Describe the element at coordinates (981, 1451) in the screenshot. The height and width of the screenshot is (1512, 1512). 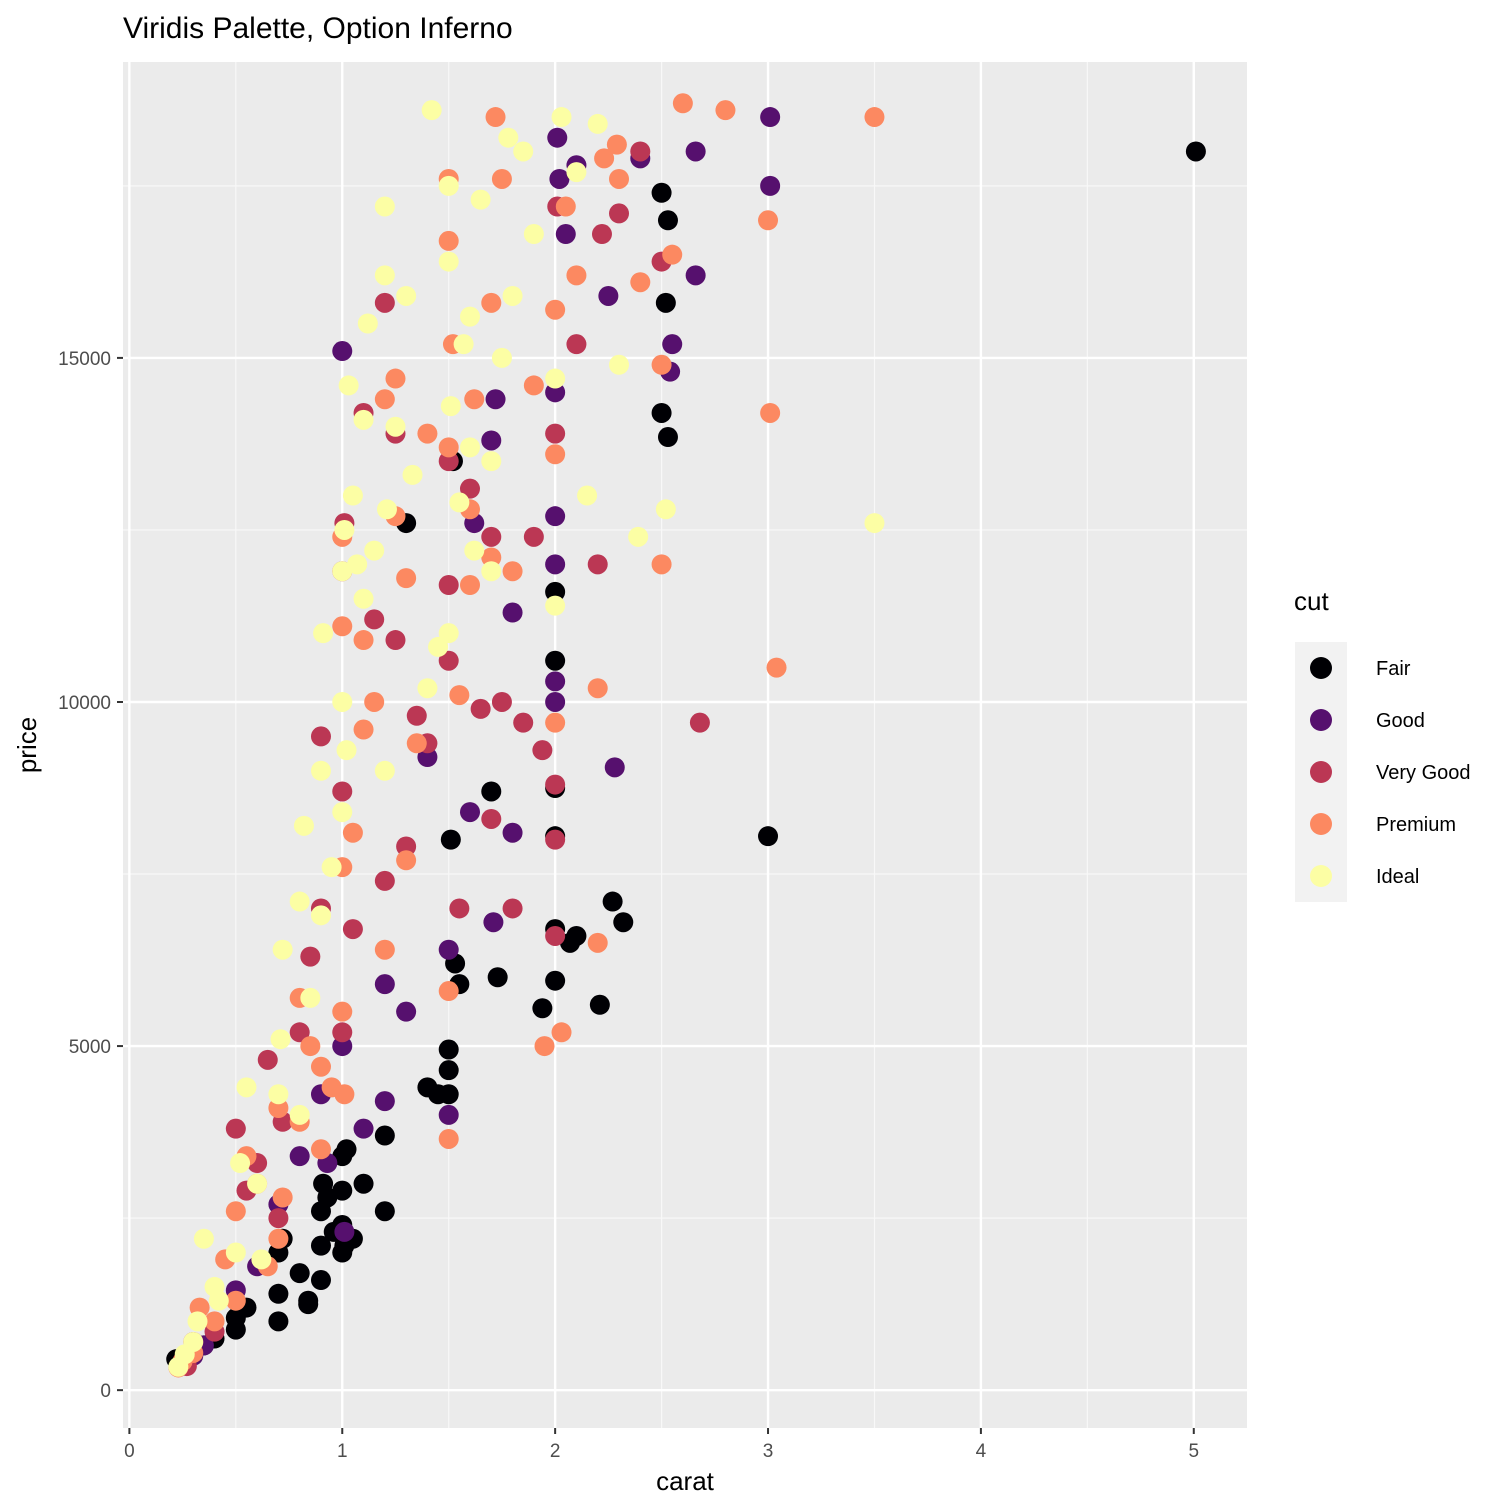
I see `x-tick-label: 4` at that location.